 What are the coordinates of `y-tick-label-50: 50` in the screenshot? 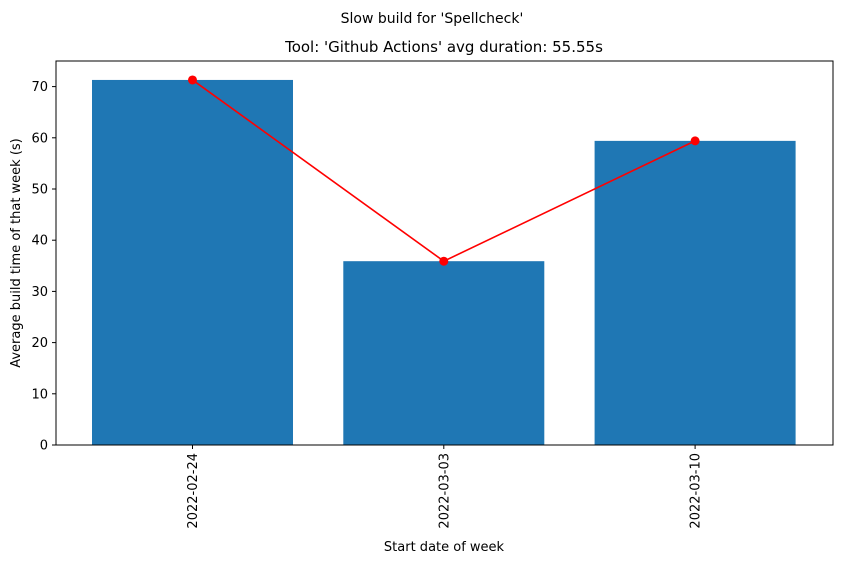 It's located at (39, 190).